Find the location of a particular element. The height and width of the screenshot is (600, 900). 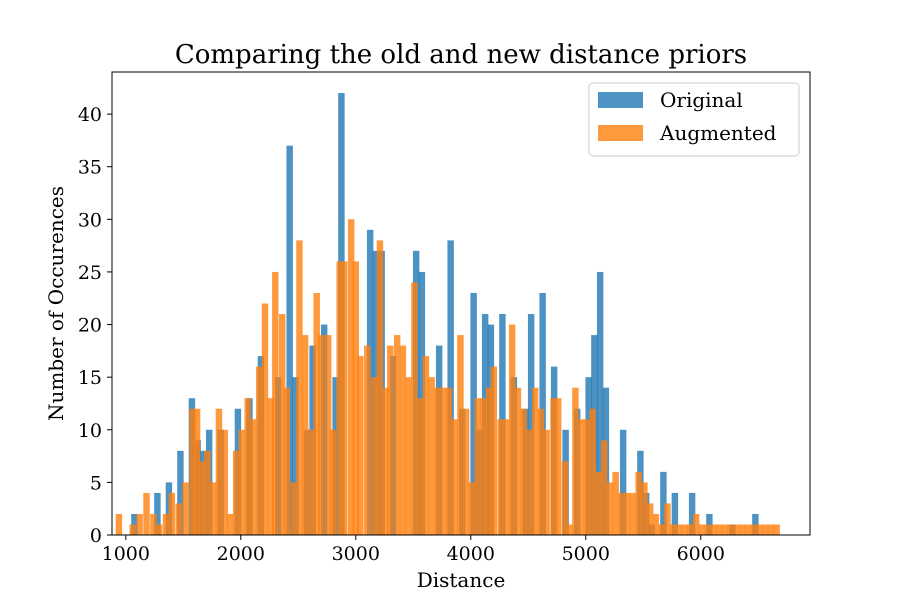

y-tick-label: 5 is located at coordinates (96, 483).